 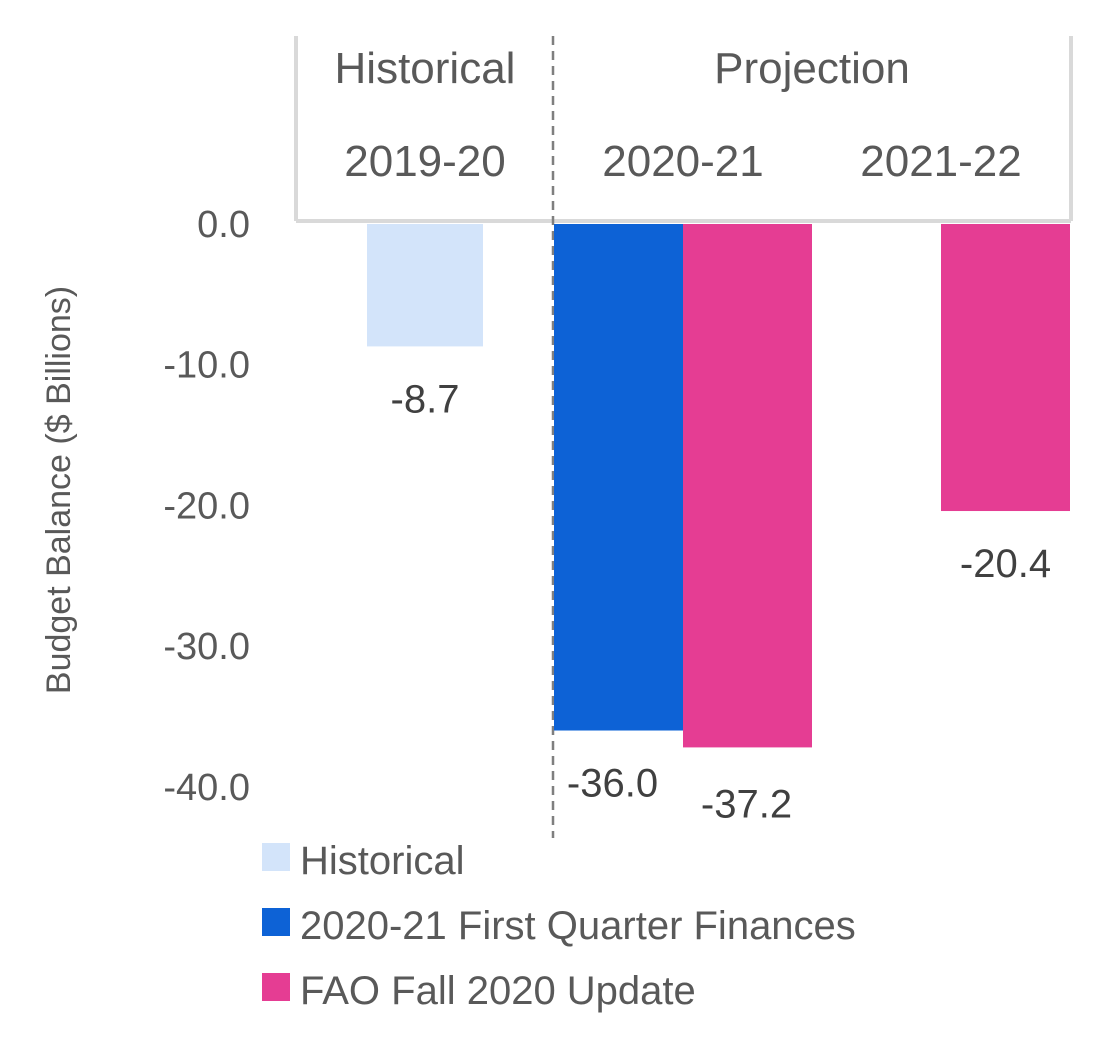 What do you see at coordinates (612, 784) in the screenshot?
I see `data-label: -36.0` at bounding box center [612, 784].